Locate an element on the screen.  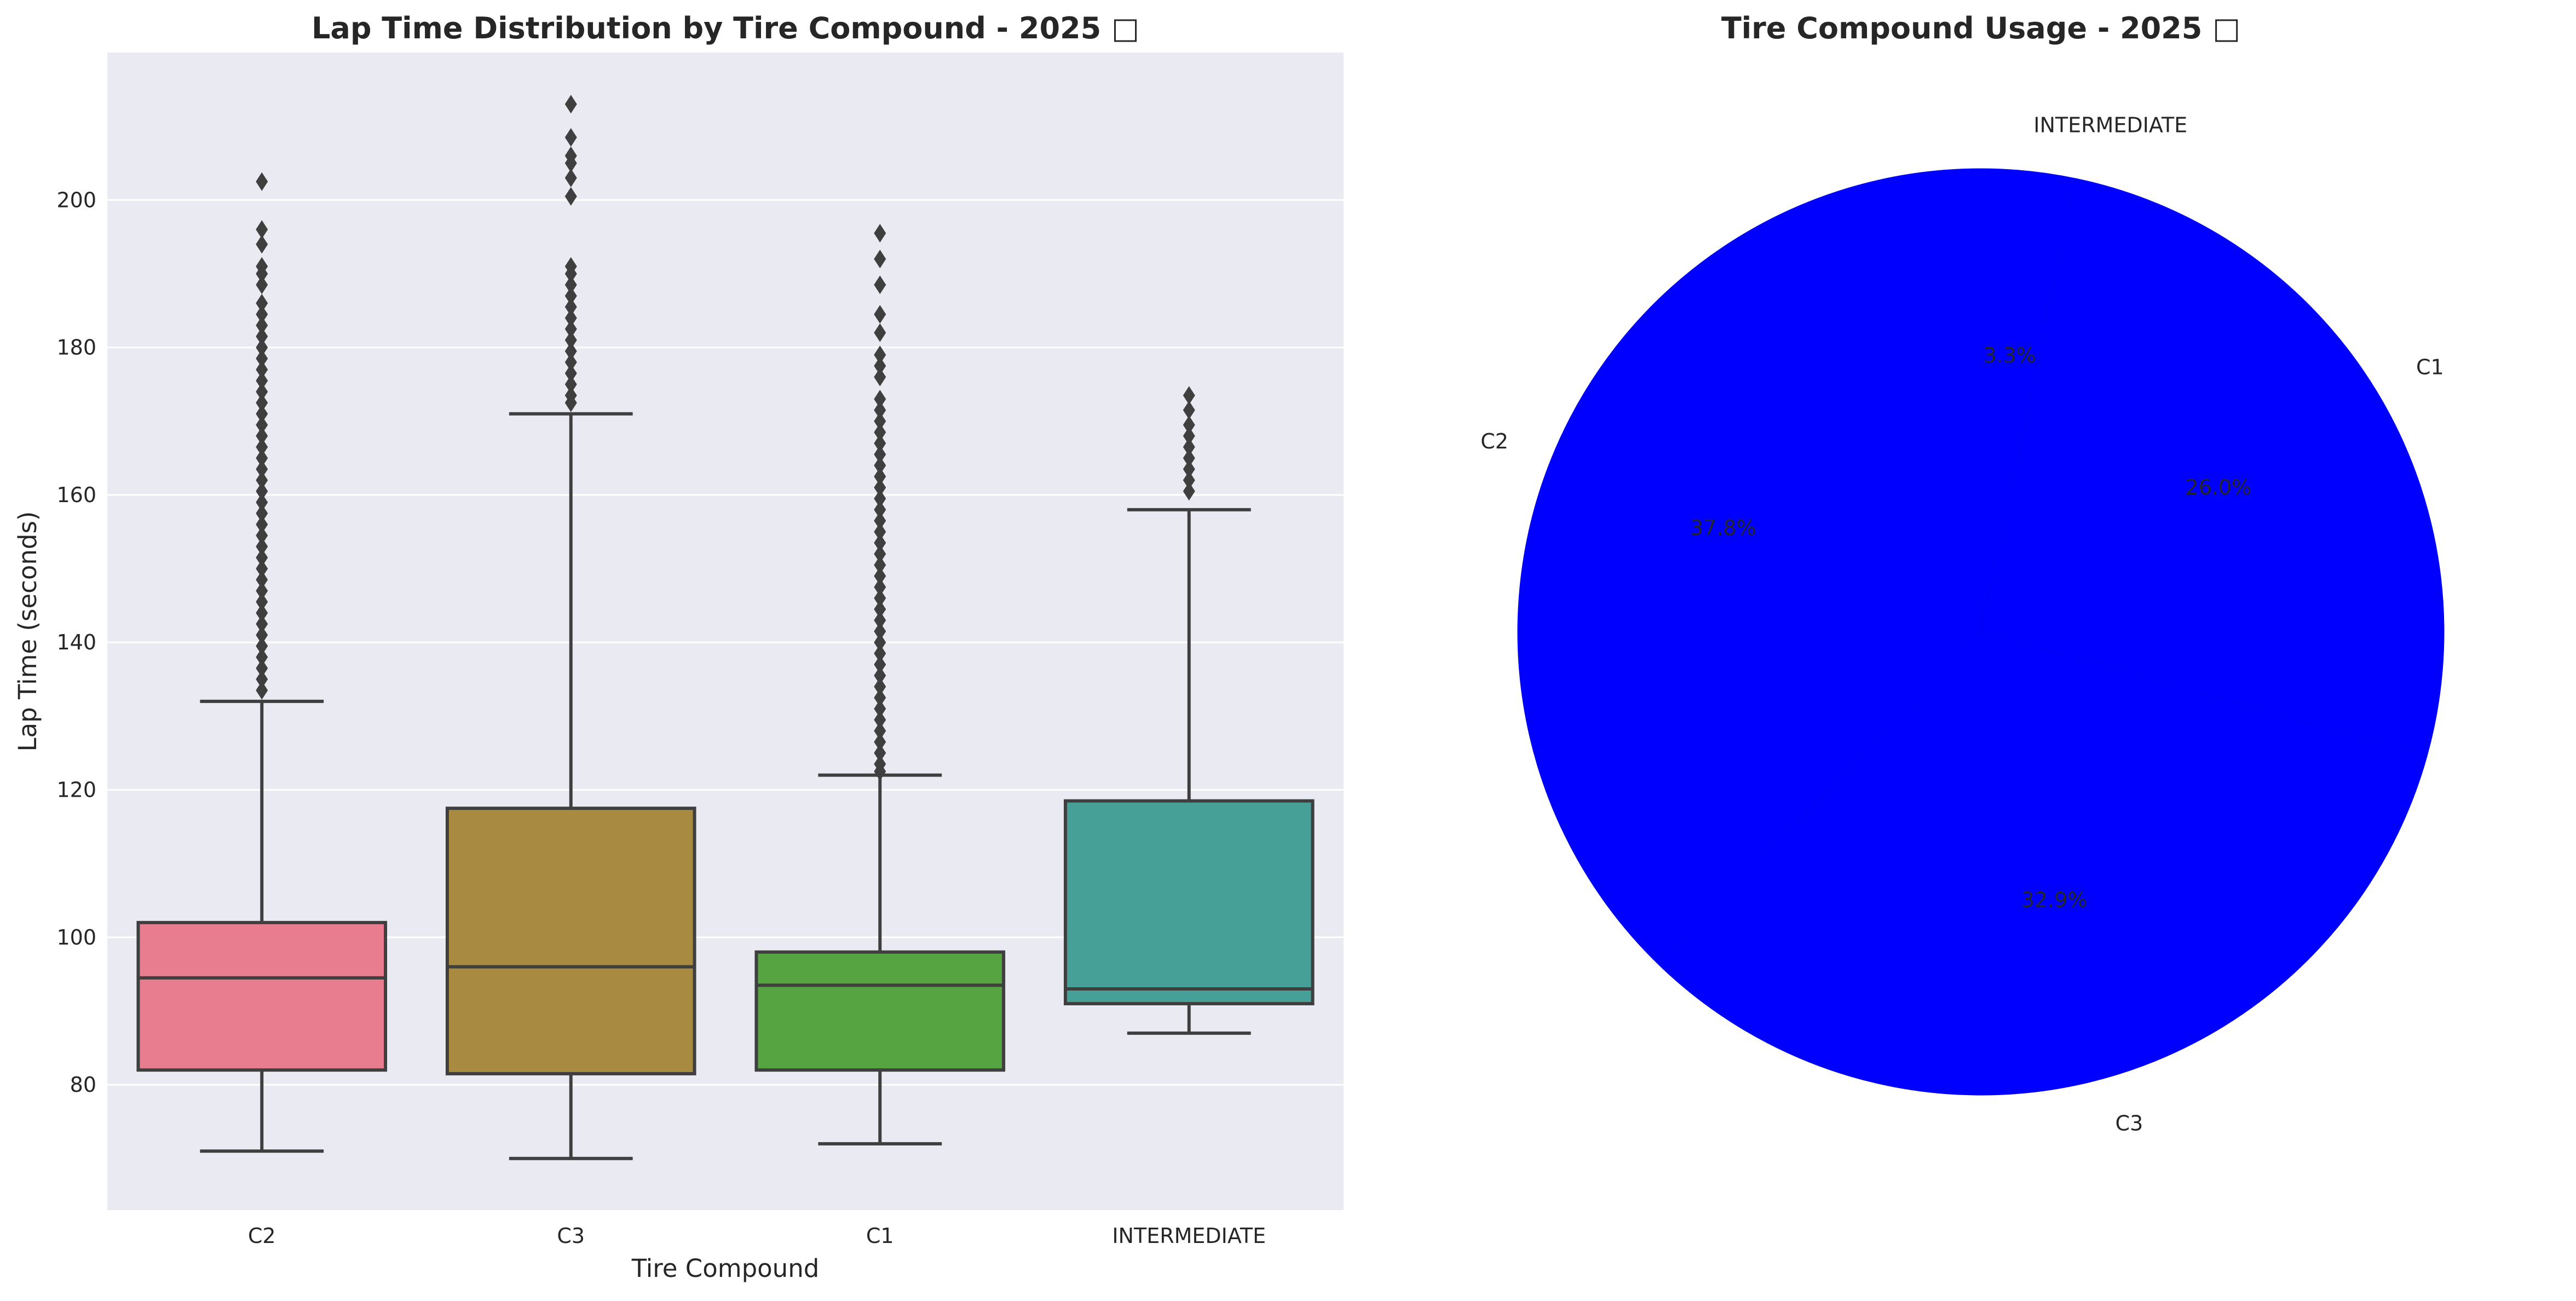
pie-category-label: C2 is located at coordinates (1494, 441).